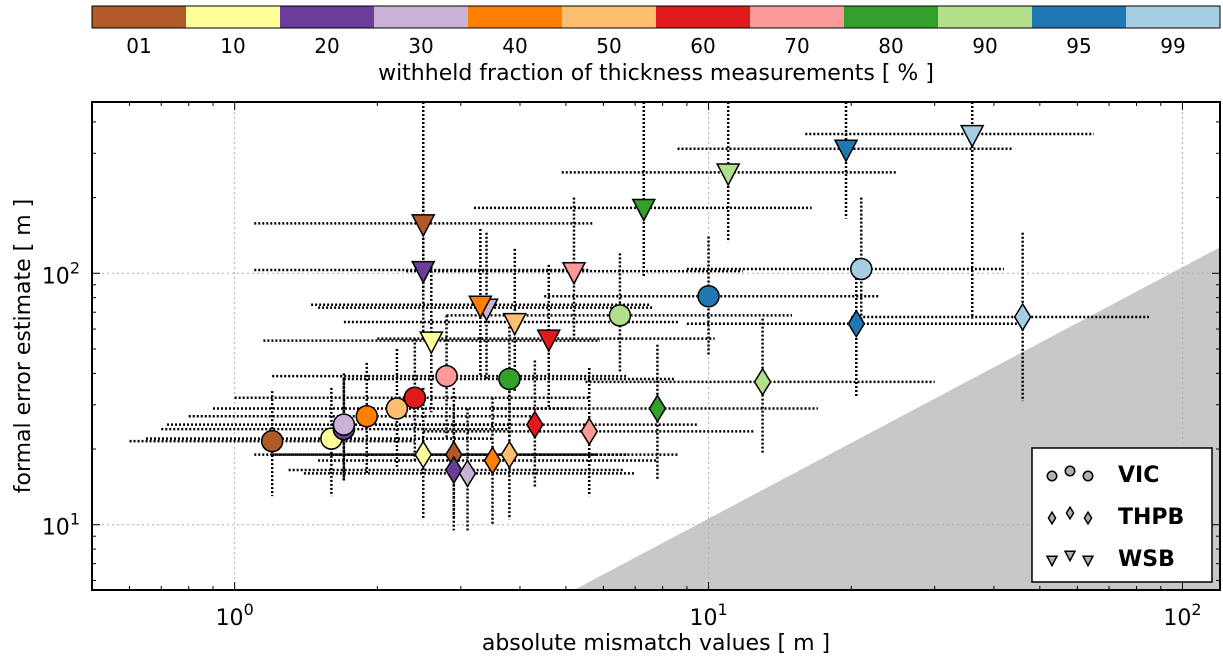  What do you see at coordinates (232, 46) in the screenshot?
I see `colorbar-tick-label: 10` at bounding box center [232, 46].